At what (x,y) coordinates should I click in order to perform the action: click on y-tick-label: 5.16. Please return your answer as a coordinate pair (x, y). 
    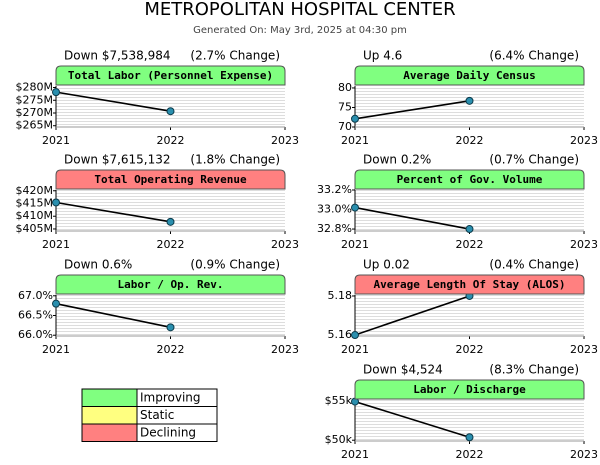
    Looking at the image, I should click on (340, 334).